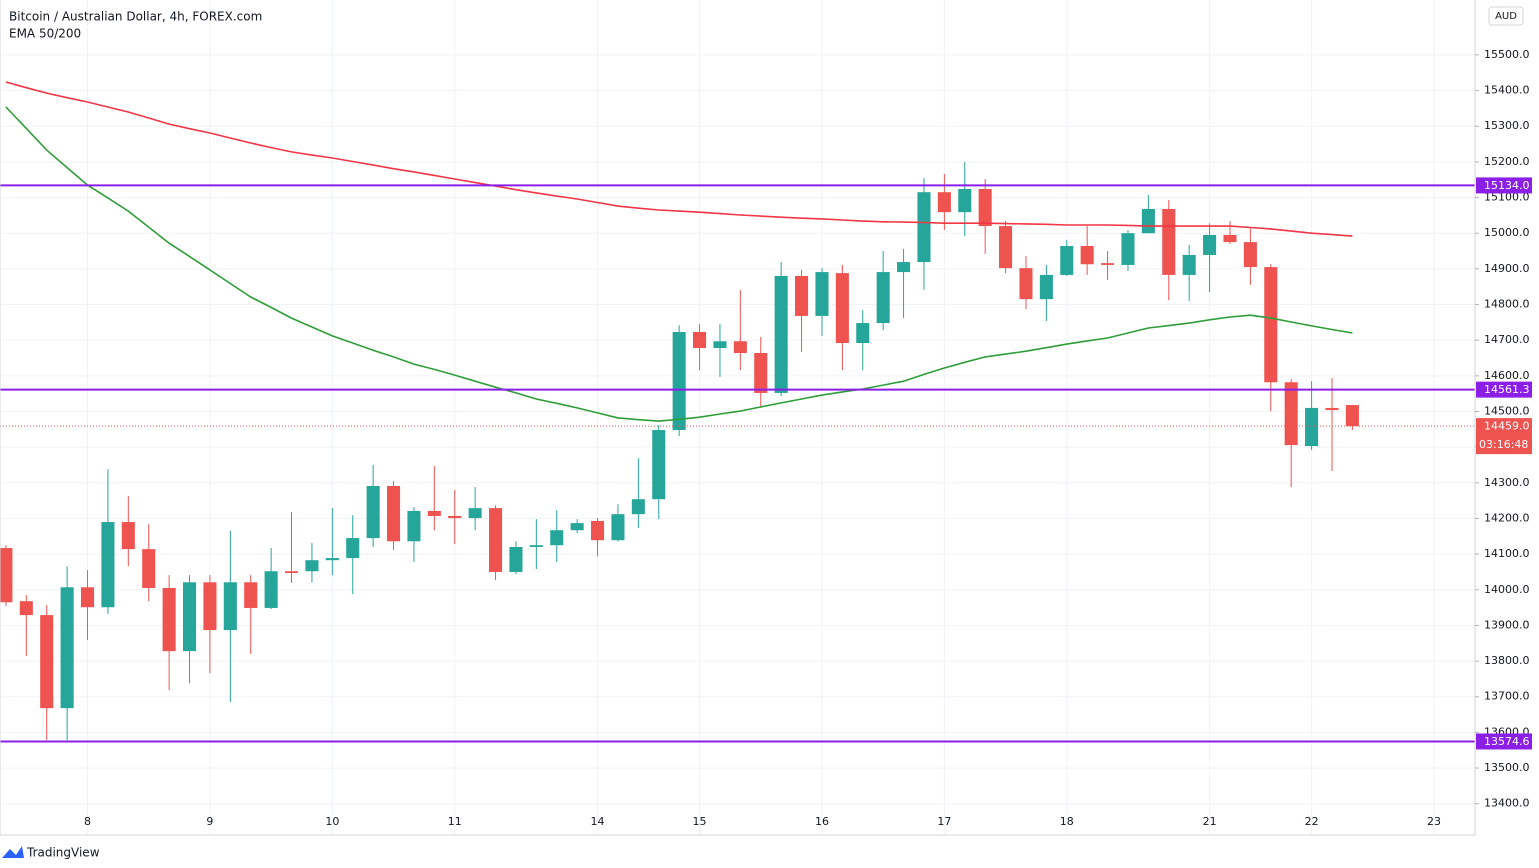  Describe the element at coordinates (1312, 821) in the screenshot. I see `x-tick-label: 22` at that location.